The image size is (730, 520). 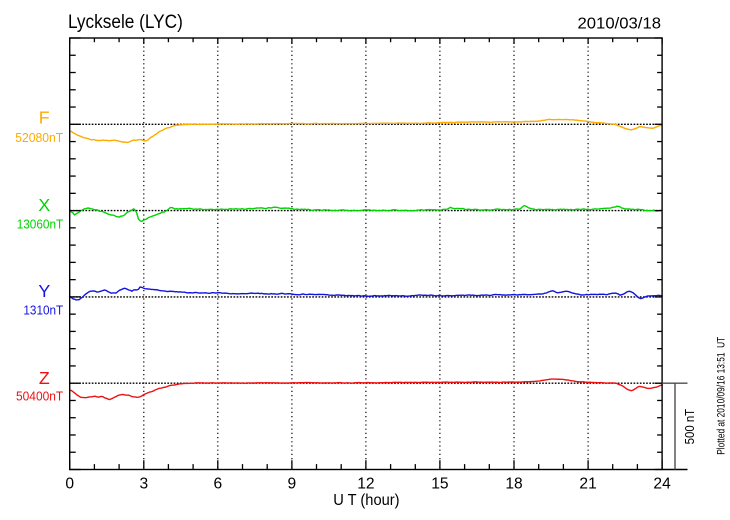 What do you see at coordinates (43, 309) in the screenshot?
I see `svg-text: 1310nT` at bounding box center [43, 309].